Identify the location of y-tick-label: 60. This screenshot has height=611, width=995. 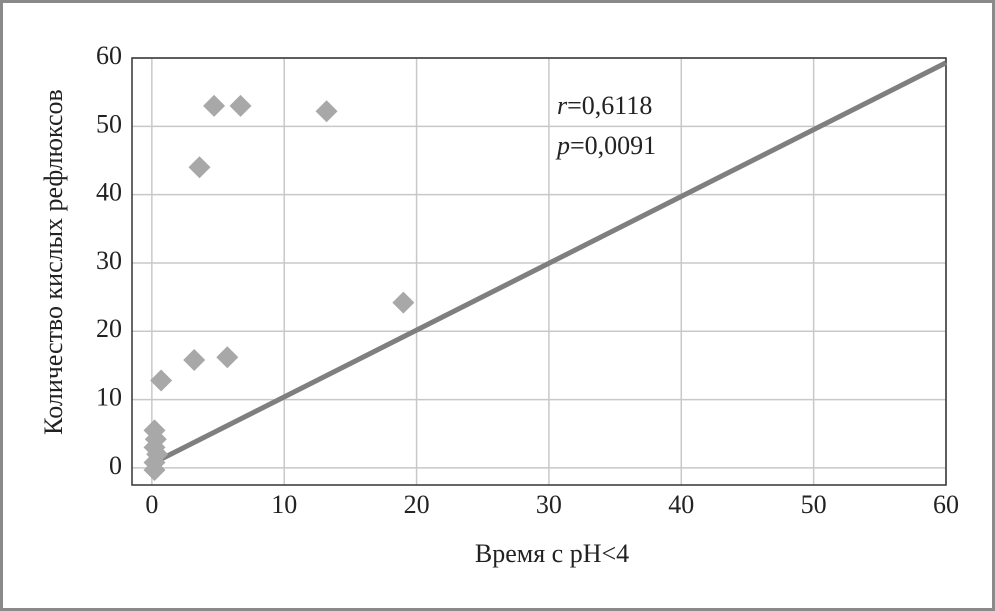
(109, 55).